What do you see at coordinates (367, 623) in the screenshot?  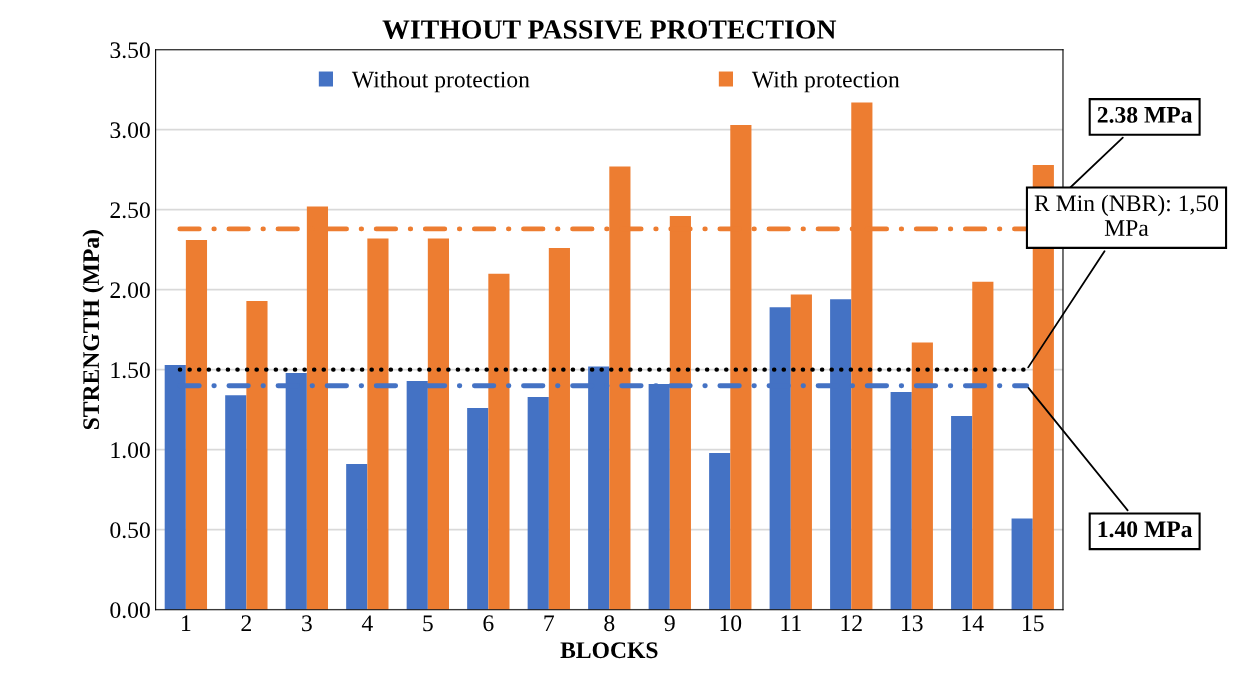 I see `x-tick-label: 4` at bounding box center [367, 623].